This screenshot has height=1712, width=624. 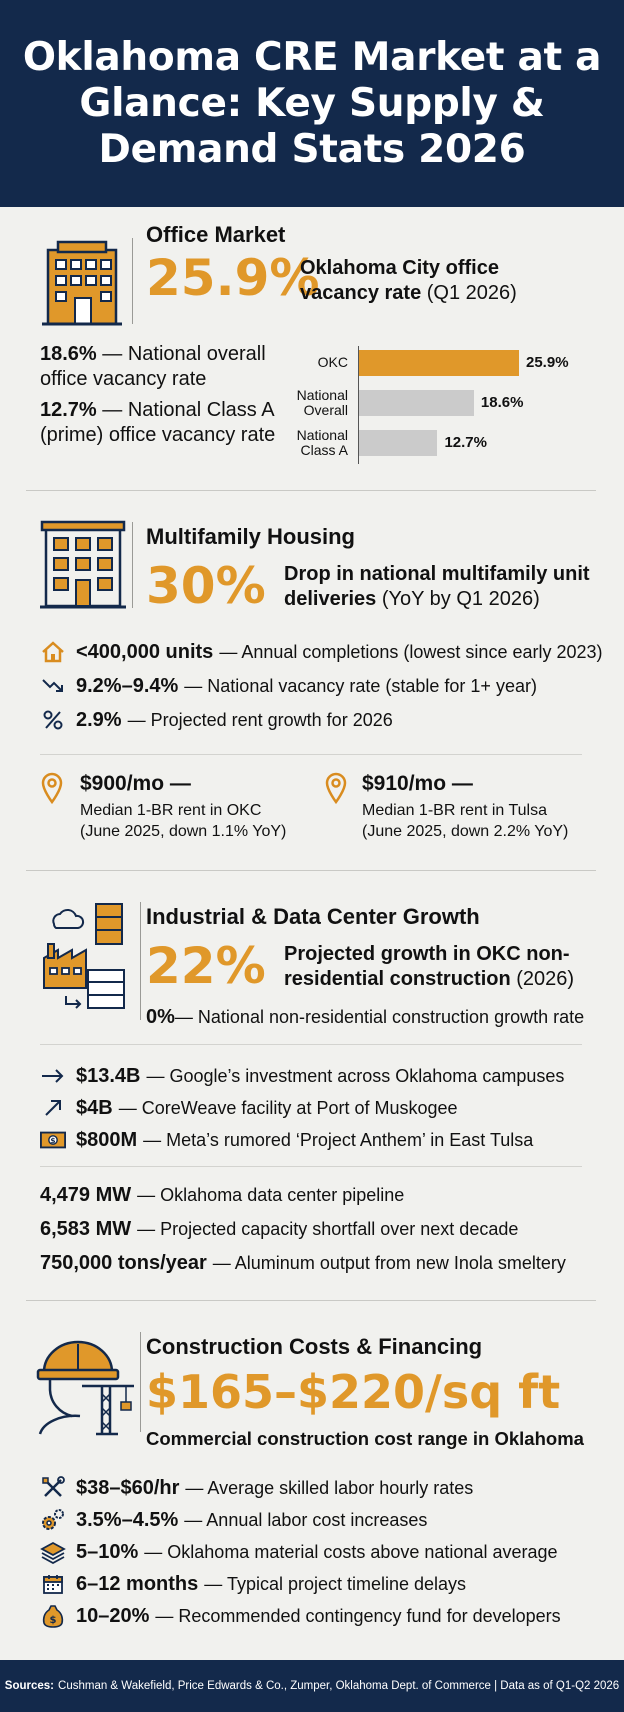 I want to click on house-icon, so click(x=53, y=652).